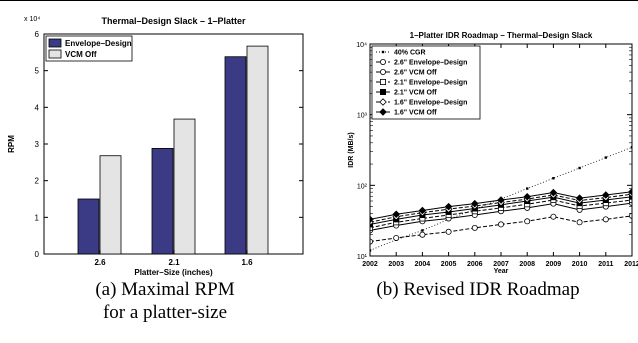 This screenshot has height=343, width=638. What do you see at coordinates (370, 264) in the screenshot?
I see `x-tick-label: 2002` at bounding box center [370, 264].